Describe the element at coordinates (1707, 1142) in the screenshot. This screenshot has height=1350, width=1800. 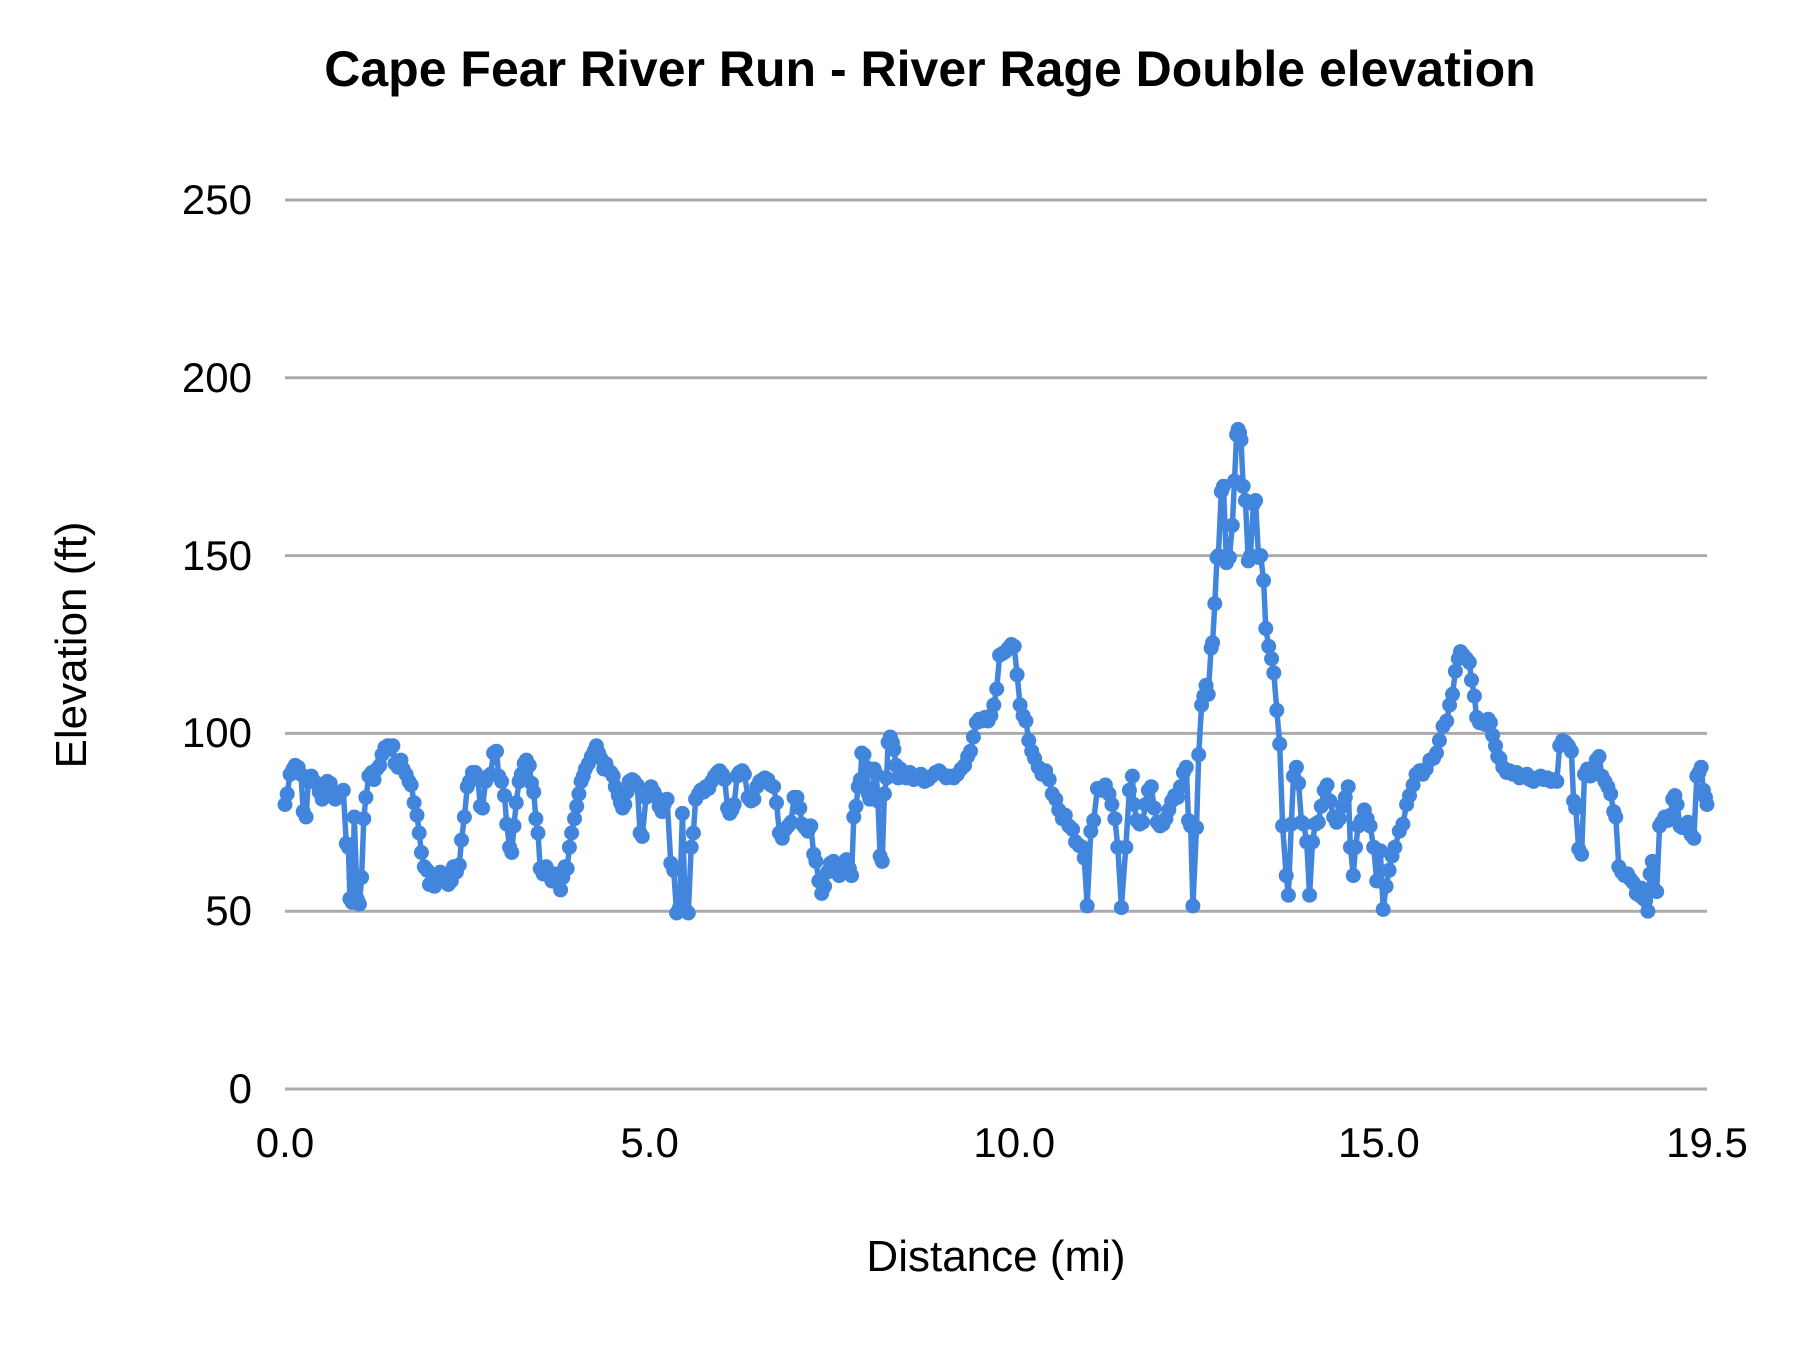
I see `x-tick-label: 19.5` at that location.